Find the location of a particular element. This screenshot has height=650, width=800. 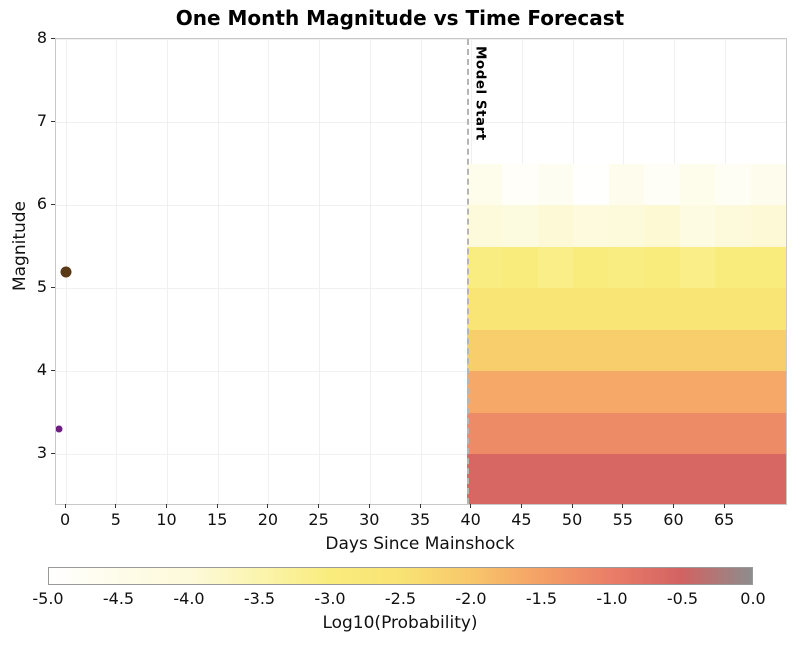

y-axis-tick-label: 3 is located at coordinates (41, 453).